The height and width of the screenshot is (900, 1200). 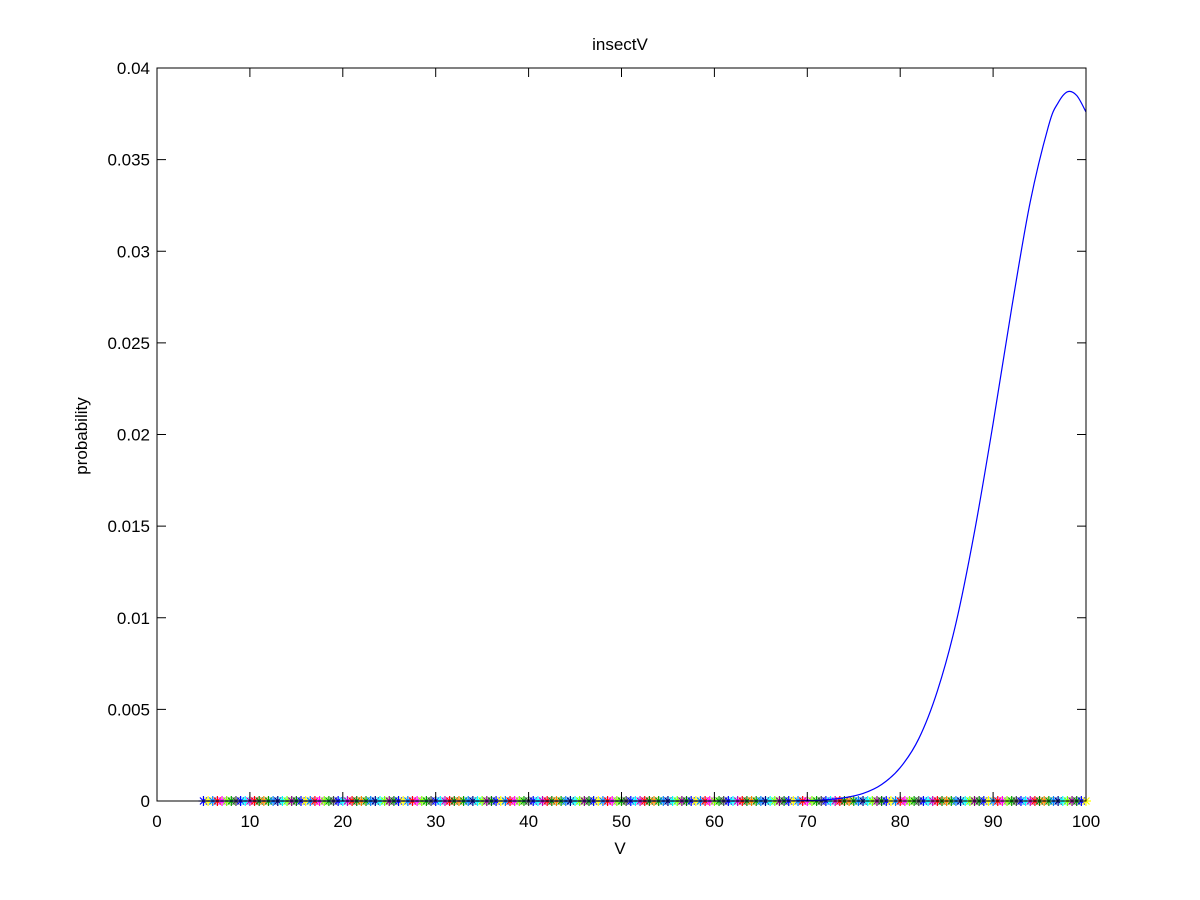 I want to click on chart-title: insectV, so click(x=620, y=44).